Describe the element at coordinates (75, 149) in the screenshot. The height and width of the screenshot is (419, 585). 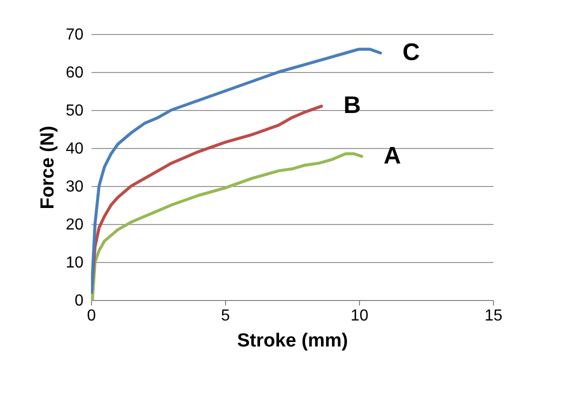
I see `y-tick-label: 40` at that location.